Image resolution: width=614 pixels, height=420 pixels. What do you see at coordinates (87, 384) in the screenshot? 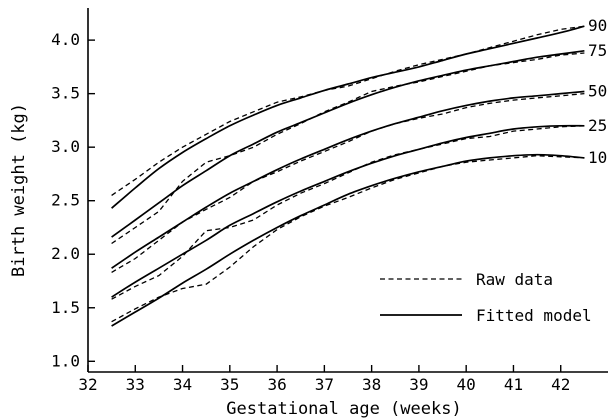
I see `x-tick-label: 32` at bounding box center [87, 384].